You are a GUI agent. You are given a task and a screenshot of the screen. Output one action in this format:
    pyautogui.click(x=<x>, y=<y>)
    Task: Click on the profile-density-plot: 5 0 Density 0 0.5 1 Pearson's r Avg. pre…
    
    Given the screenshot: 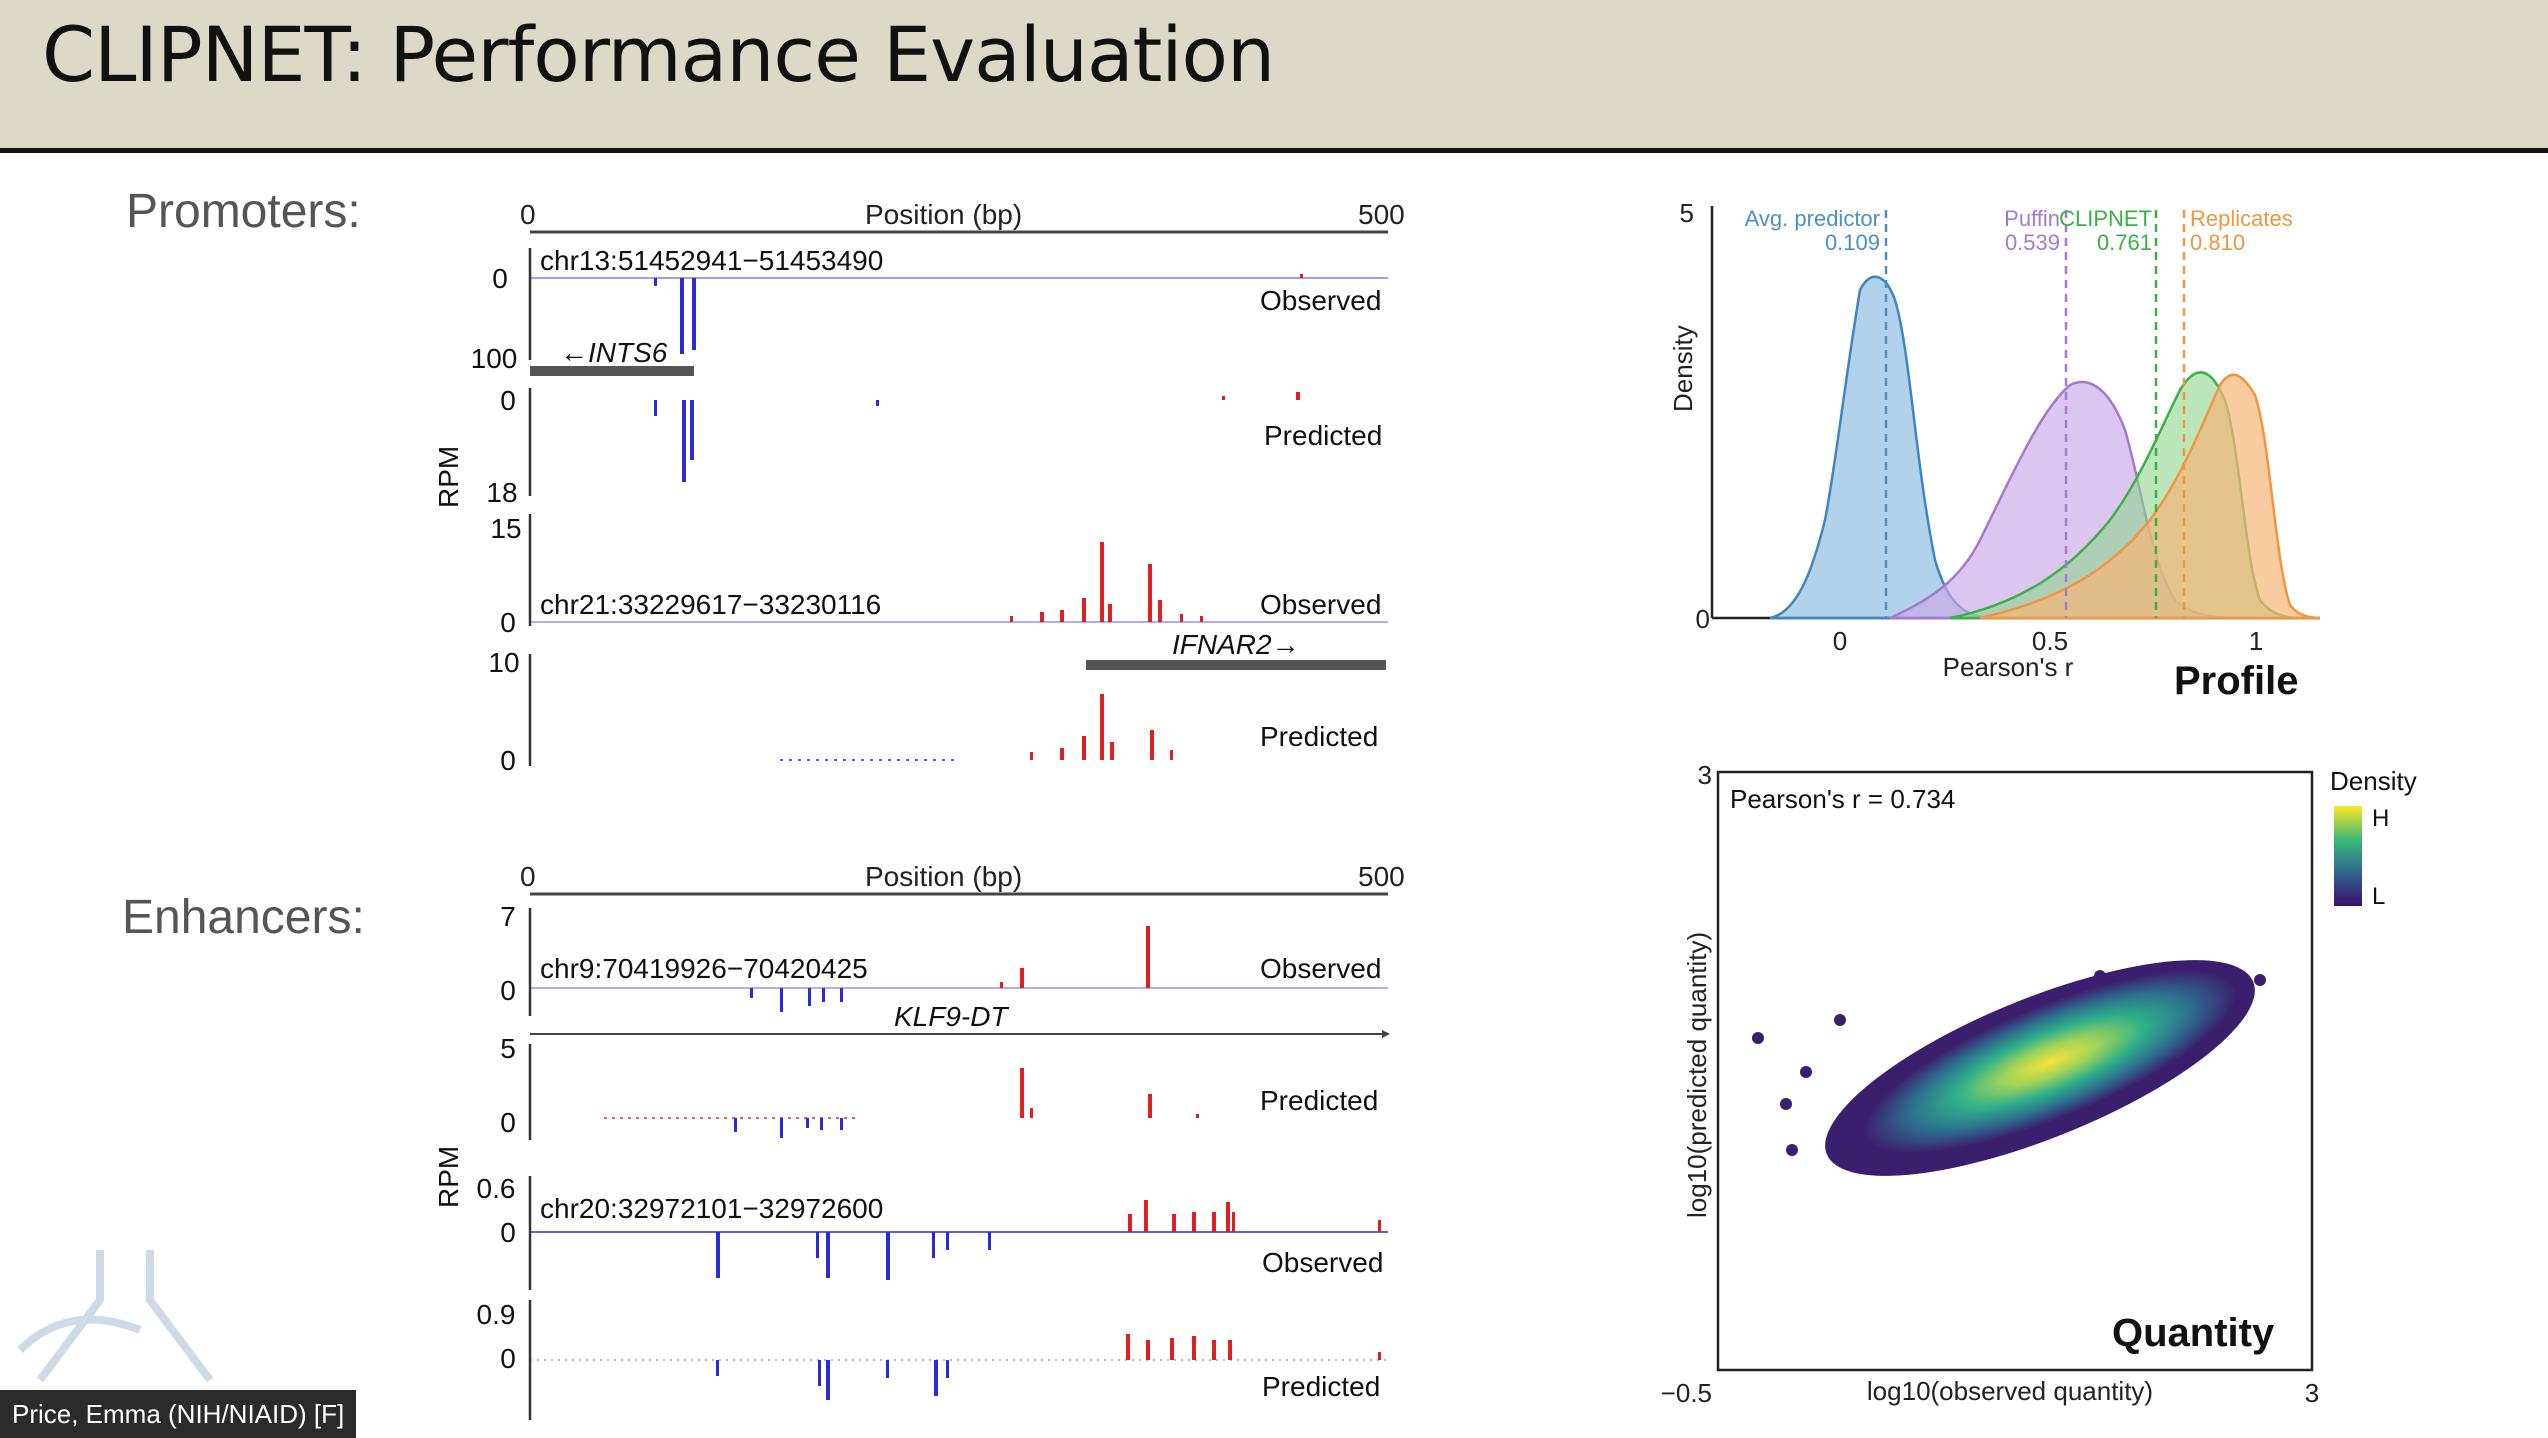 What is the action you would take?
    pyautogui.click(x=1994, y=450)
    